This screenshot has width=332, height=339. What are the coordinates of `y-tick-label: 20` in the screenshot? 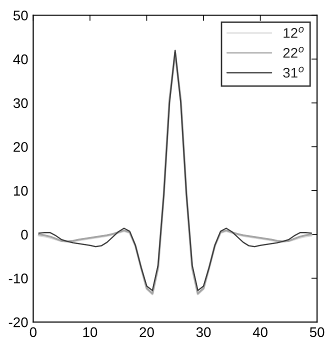 It's located at (21, 147).